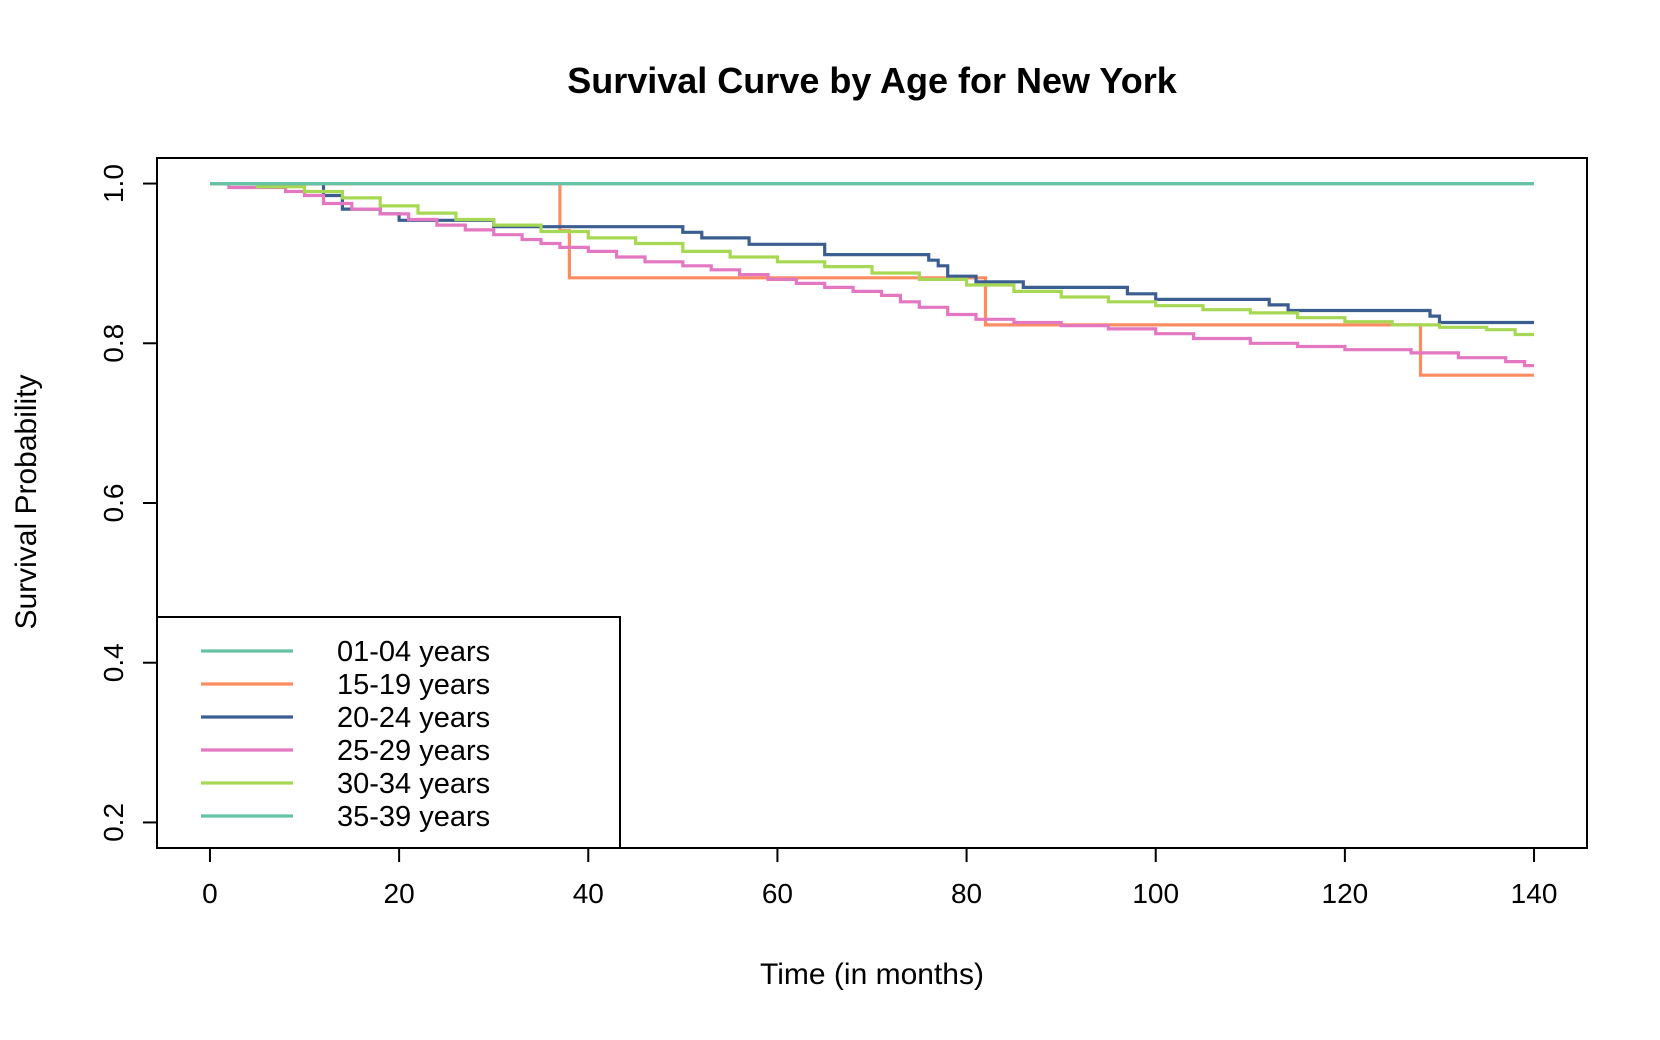 This screenshot has height=1040, width=1660. Describe the element at coordinates (113, 343) in the screenshot. I see `y-tick-label: 0.8` at that location.